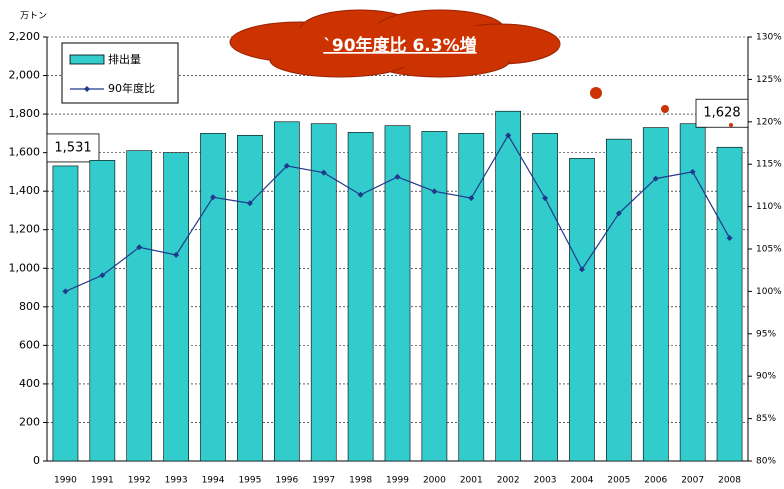 This screenshot has width=784, height=489. What do you see at coordinates (29, 344) in the screenshot?
I see `y-tick-label: 600` at bounding box center [29, 344].